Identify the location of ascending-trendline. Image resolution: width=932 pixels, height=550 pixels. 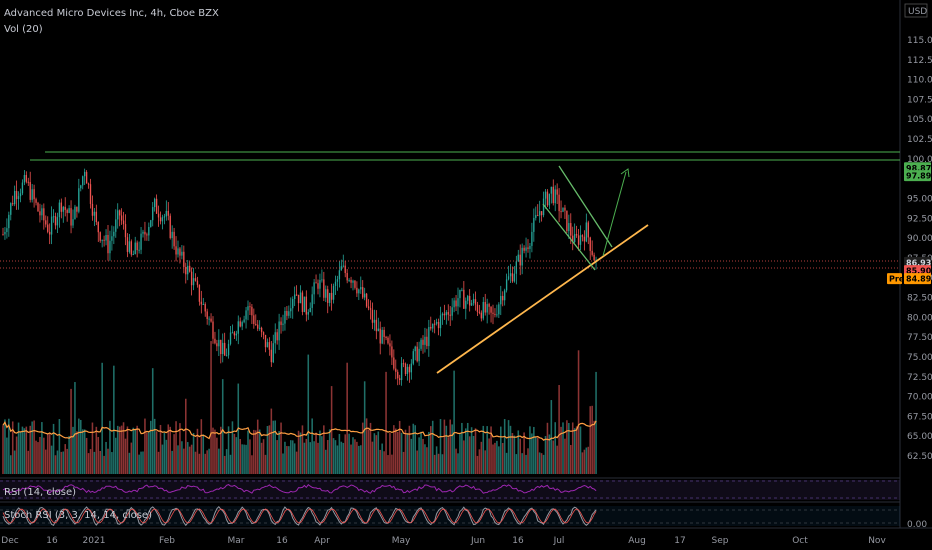
(542, 299).